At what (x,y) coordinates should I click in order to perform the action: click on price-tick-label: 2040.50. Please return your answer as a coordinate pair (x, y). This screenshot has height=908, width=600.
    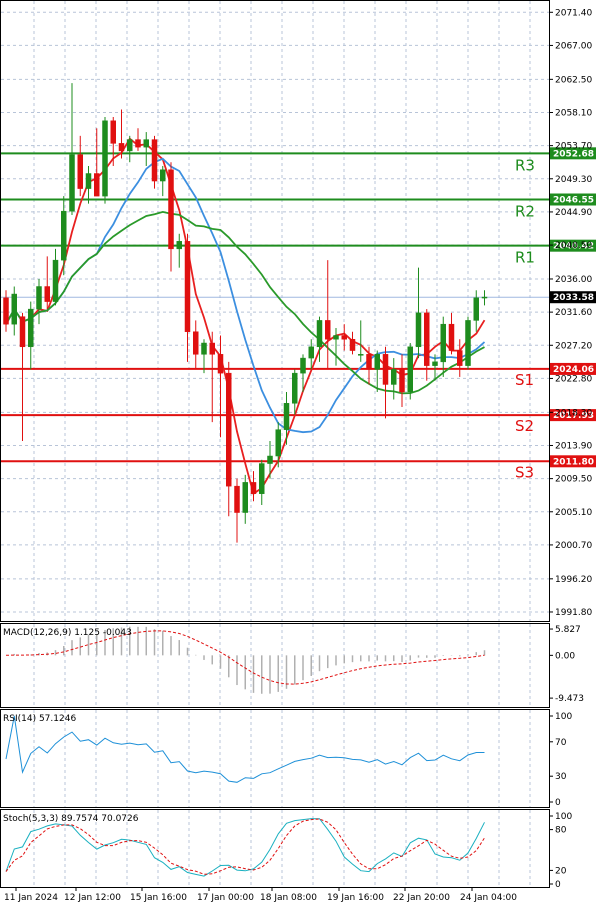
    Looking at the image, I should click on (573, 246).